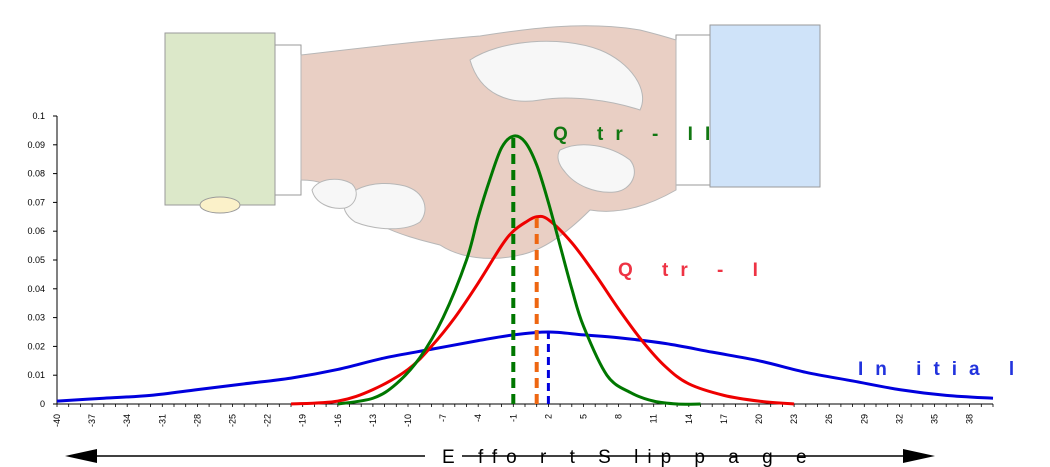 The image size is (1050, 467). What do you see at coordinates (525, 366) in the screenshot?
I see `series-line-initial` at bounding box center [525, 366].